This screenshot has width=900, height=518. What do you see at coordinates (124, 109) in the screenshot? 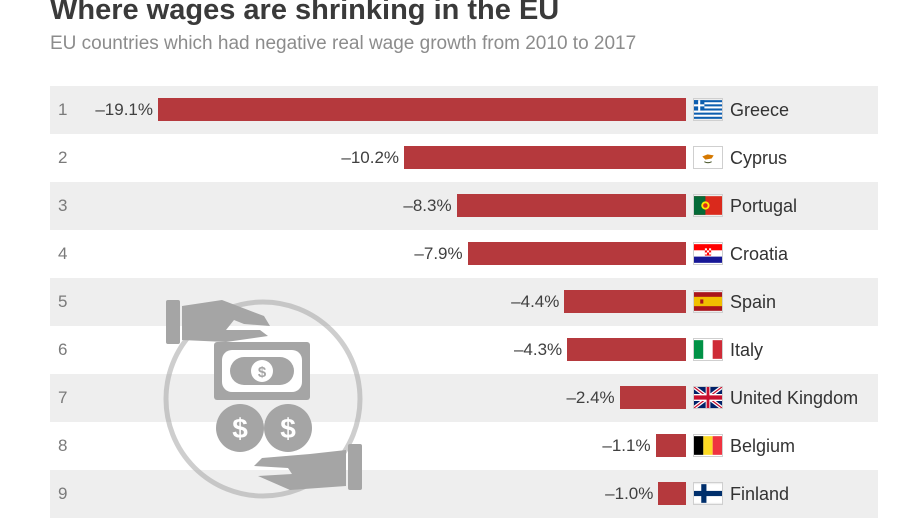
I see `value-label: –19.1%` at bounding box center [124, 109].